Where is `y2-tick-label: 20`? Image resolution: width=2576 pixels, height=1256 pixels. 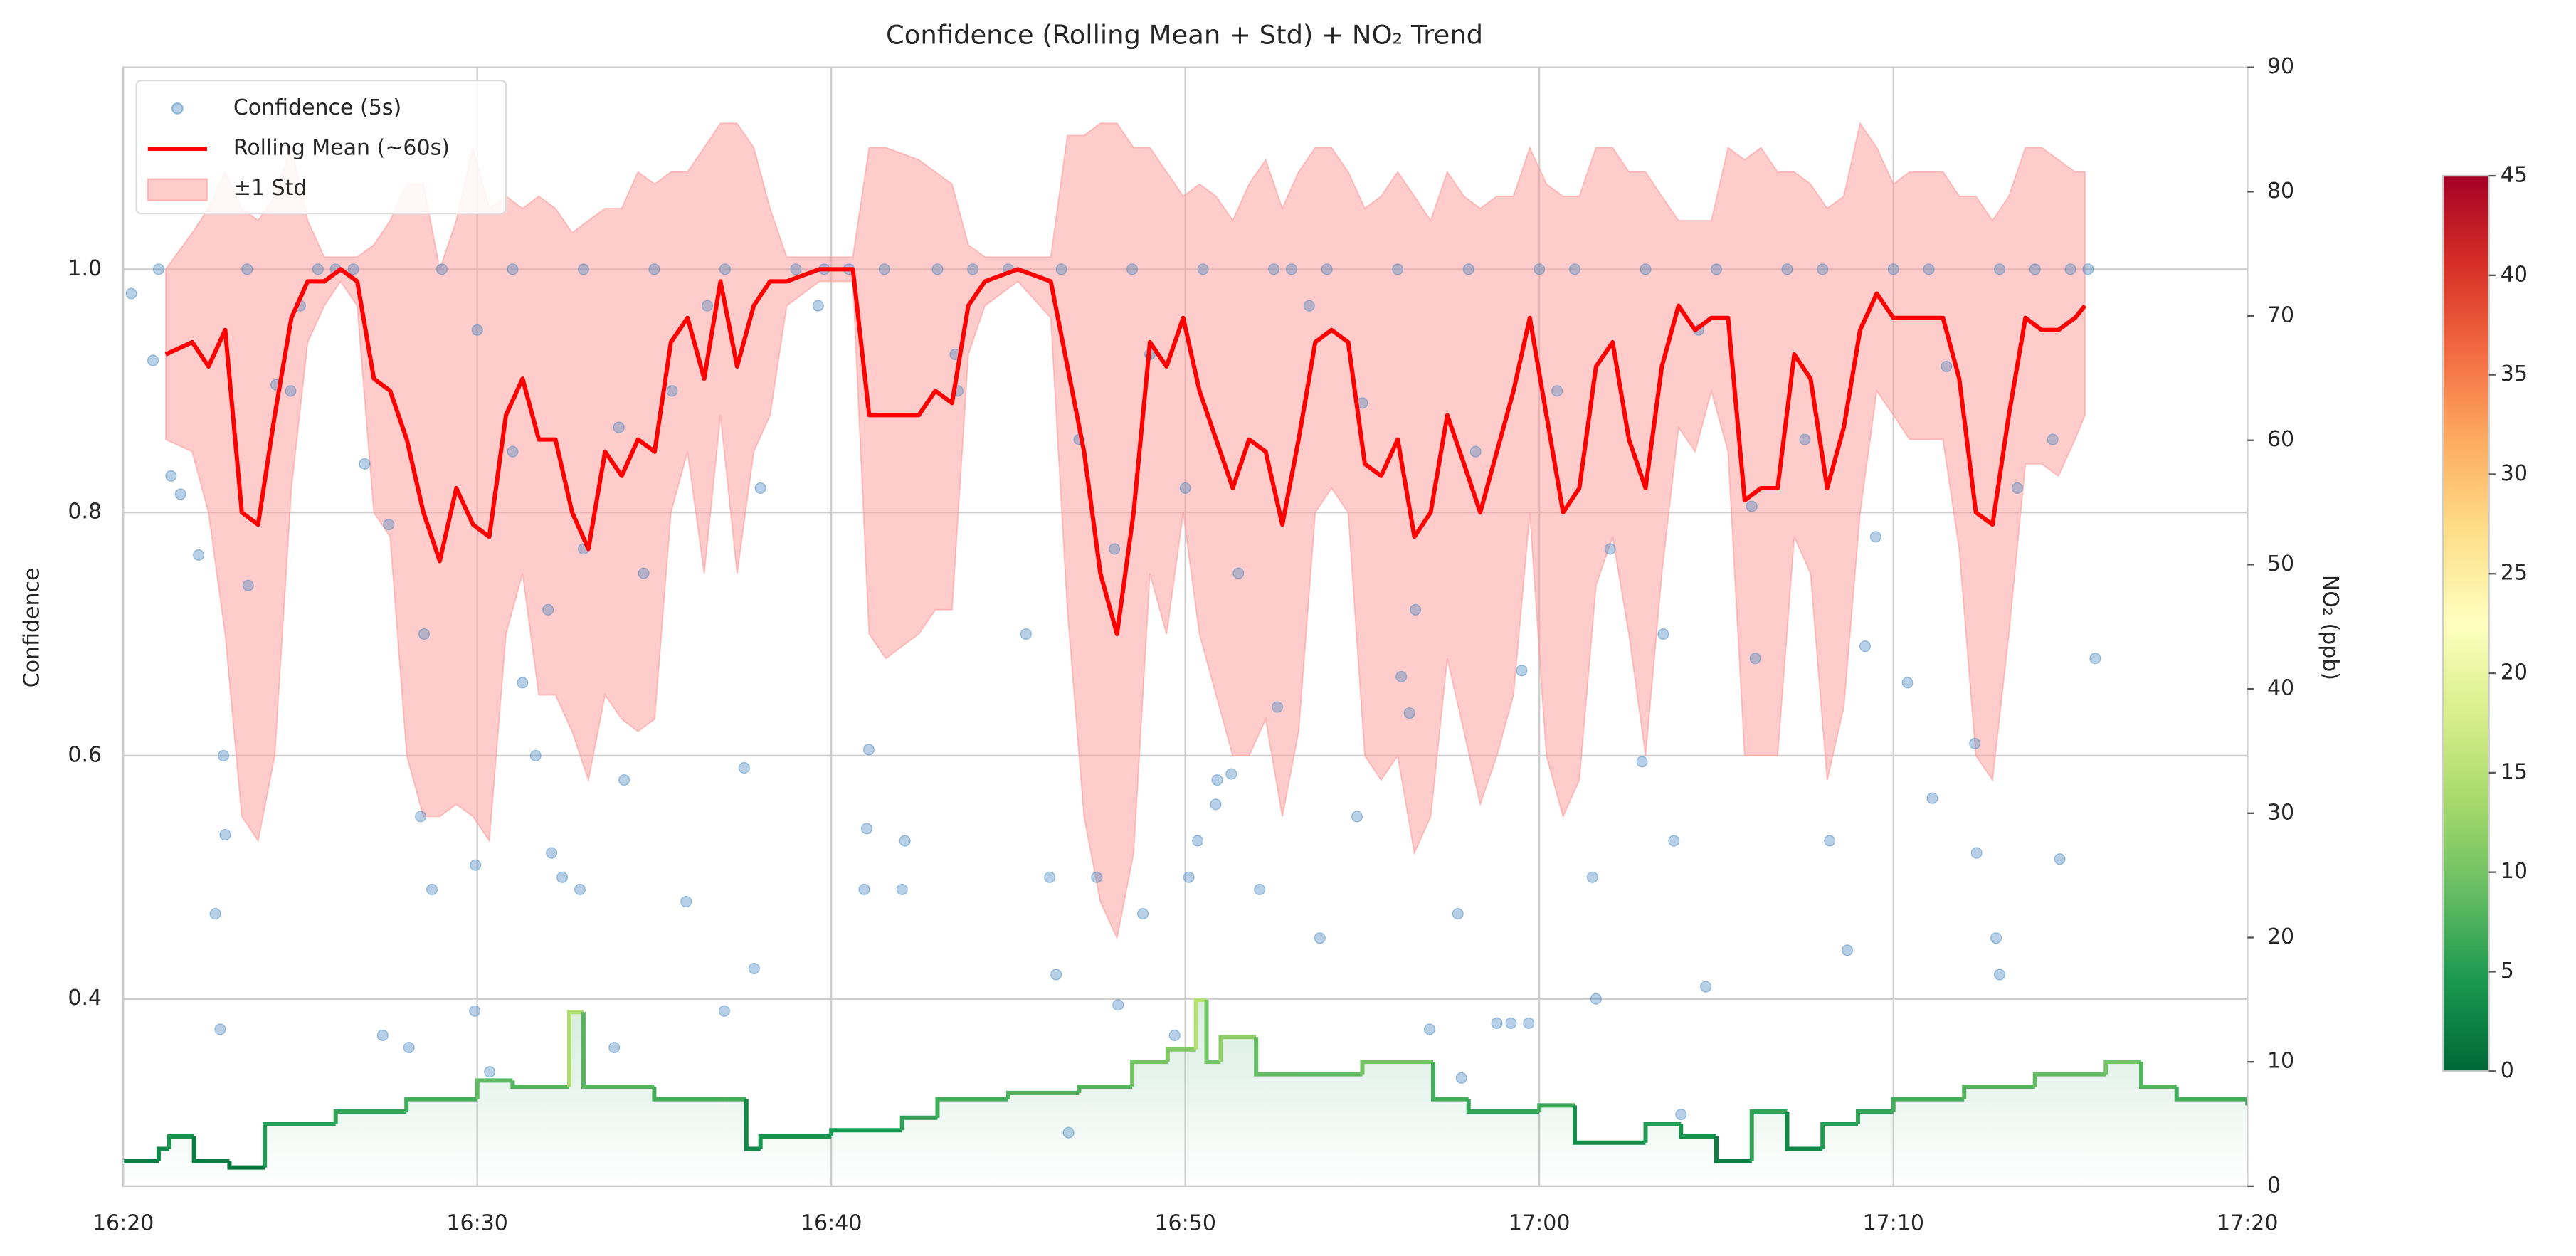
y2-tick-label: 20 is located at coordinates (2280, 936).